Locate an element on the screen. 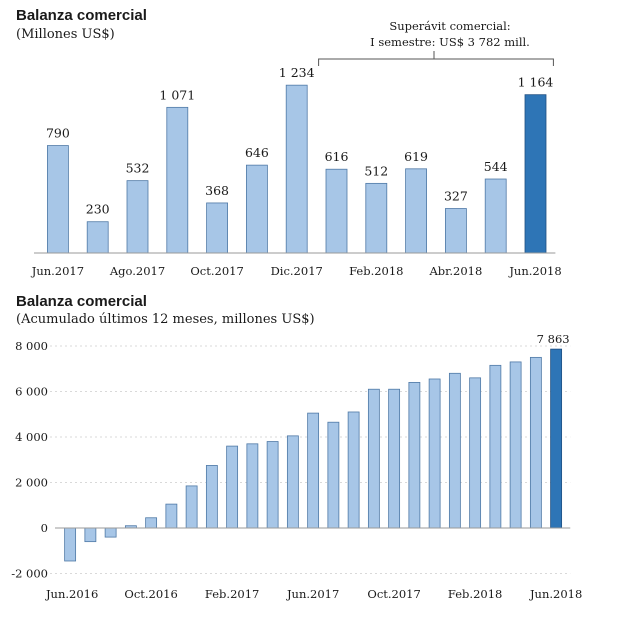 This screenshot has width=618, height=641. x-tick-Jun.2016: Jun.2016 is located at coordinates (71, 594).